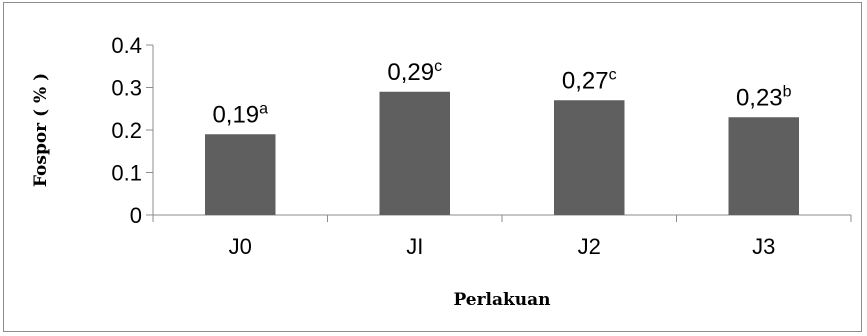 Image resolution: width=867 pixels, height=336 pixels. Describe the element at coordinates (126, 173) in the screenshot. I see `y-tick-label: 0.1` at that location.